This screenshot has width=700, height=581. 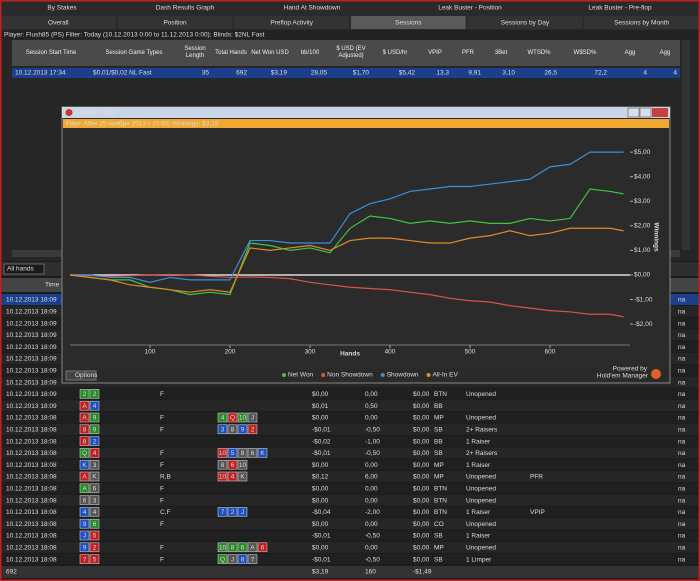 I want to click on tab: Preflop Activity, so click(x=291, y=23).